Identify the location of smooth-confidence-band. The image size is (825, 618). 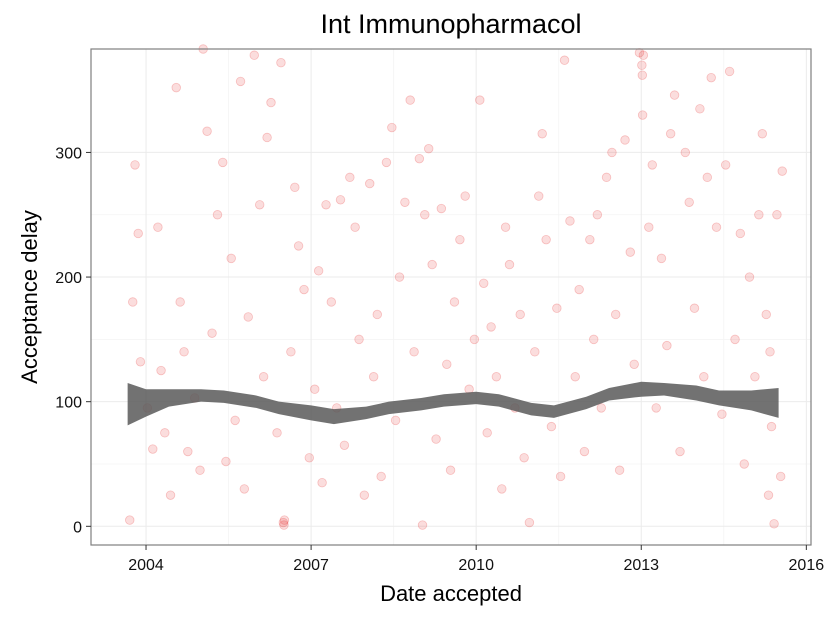
(453, 403).